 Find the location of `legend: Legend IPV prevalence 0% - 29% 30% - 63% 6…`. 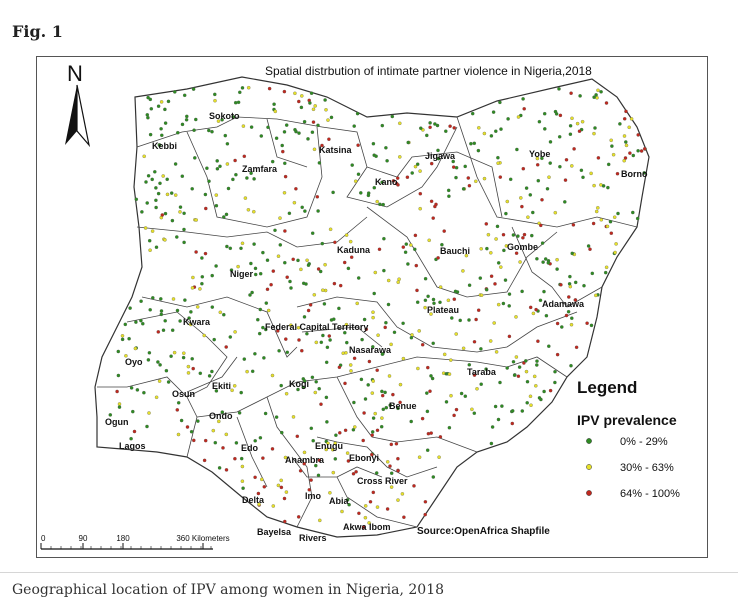

legend: Legend IPV prevalence 0% - 29% 30% - 63% 6… is located at coordinates (628, 439).